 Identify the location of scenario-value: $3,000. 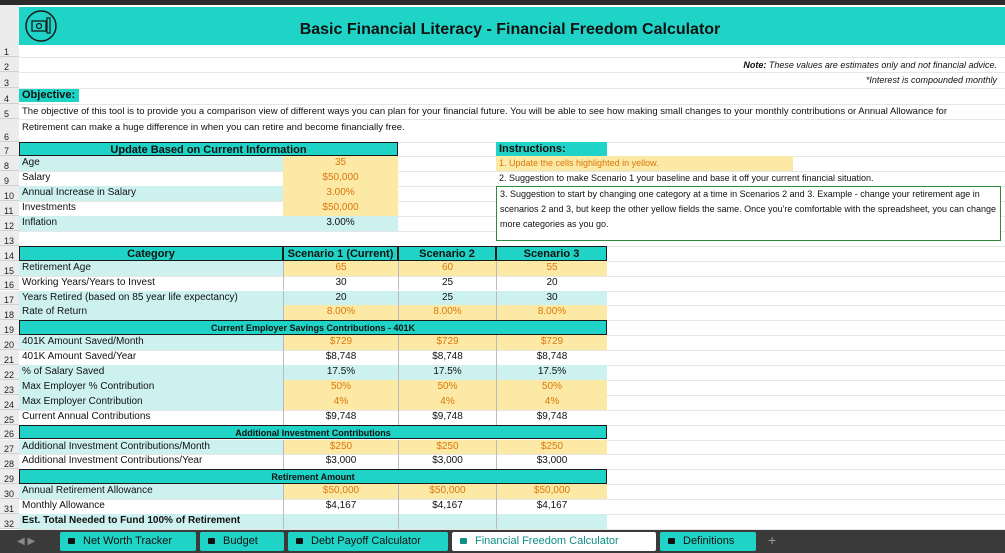
(551, 462).